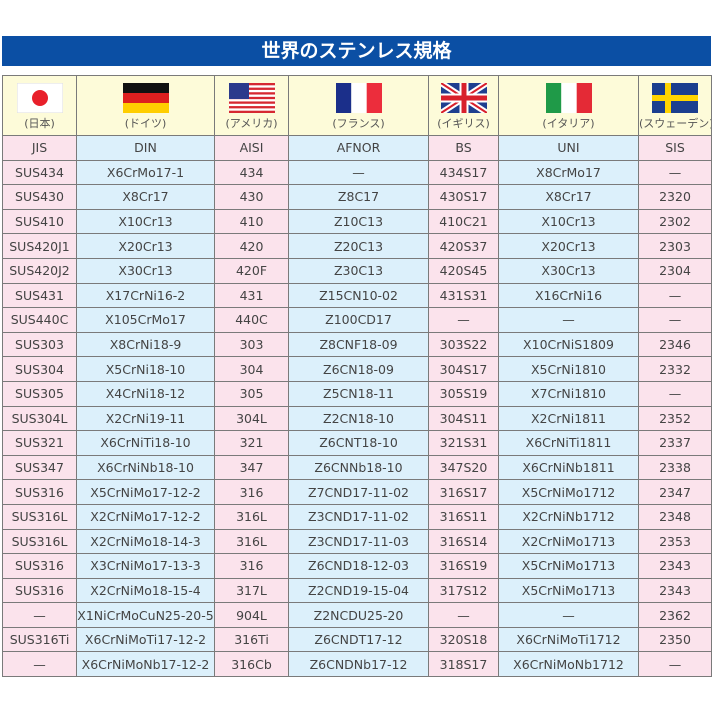 The image size is (713, 713). I want to click on country-name: (ドイツ), so click(145, 123).